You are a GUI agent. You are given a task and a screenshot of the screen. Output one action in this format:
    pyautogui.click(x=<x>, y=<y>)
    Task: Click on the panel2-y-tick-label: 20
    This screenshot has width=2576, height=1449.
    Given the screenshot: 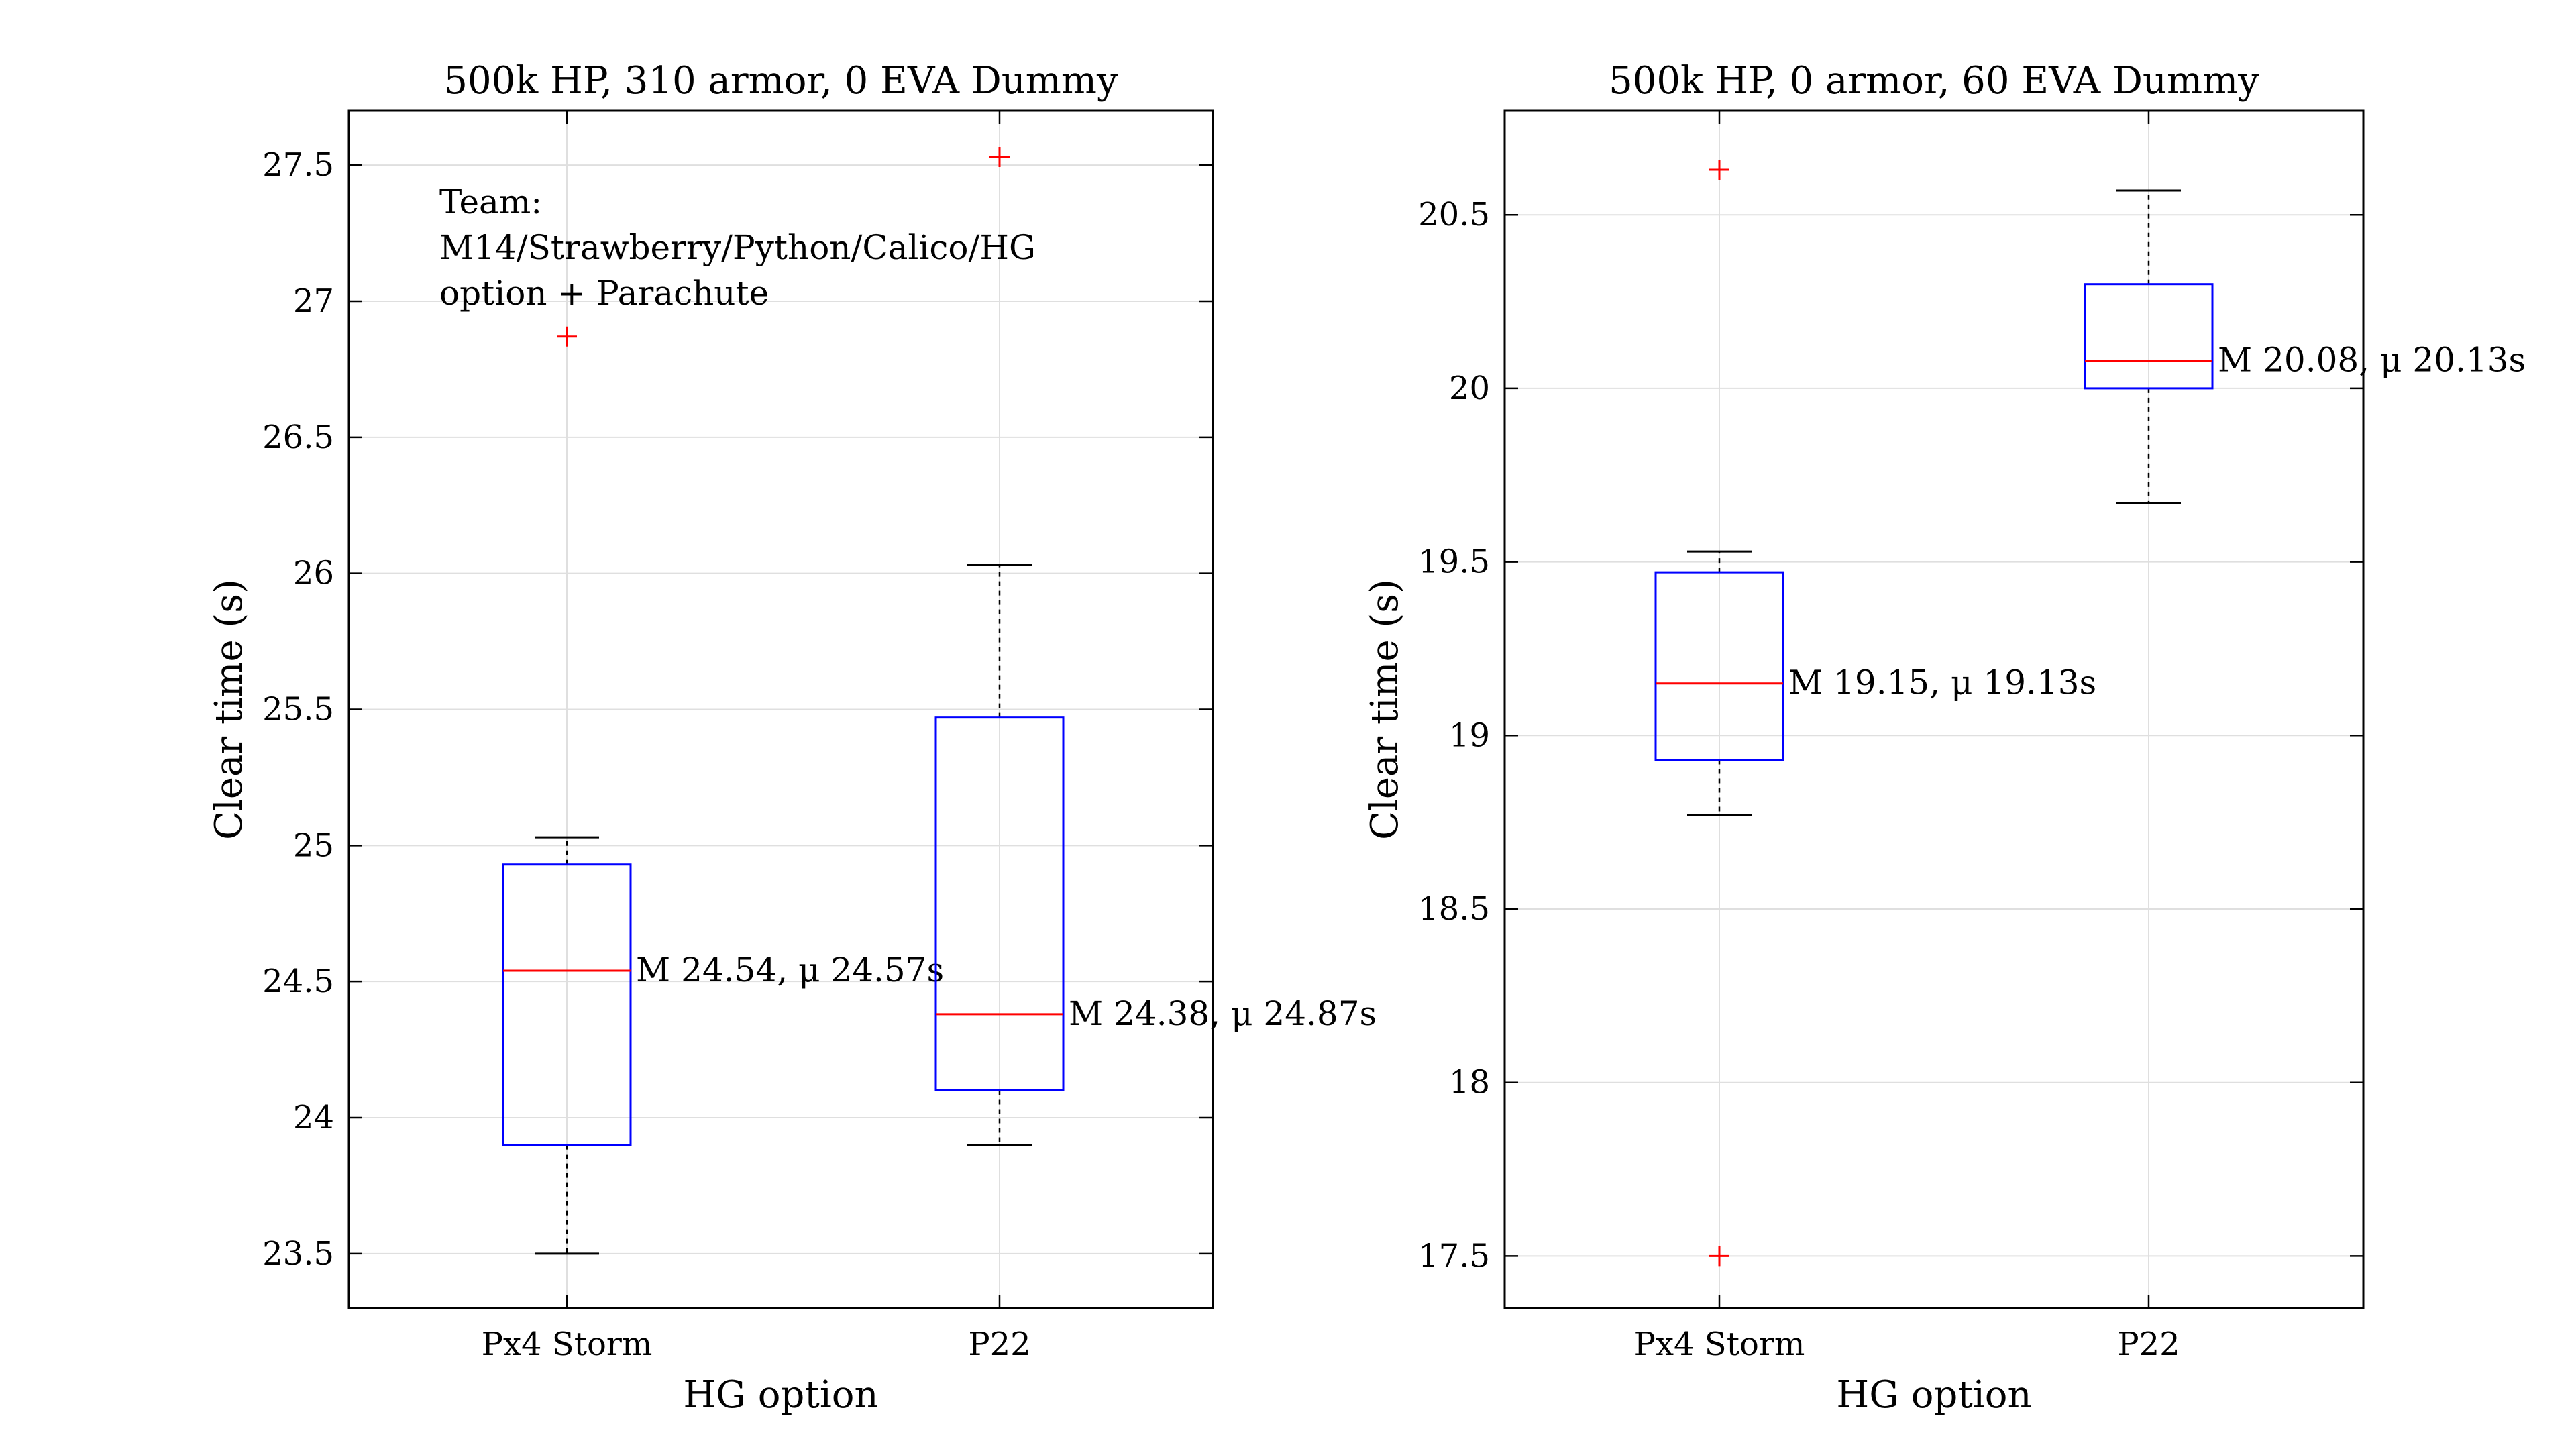 What is the action you would take?
    pyautogui.click(x=1469, y=388)
    